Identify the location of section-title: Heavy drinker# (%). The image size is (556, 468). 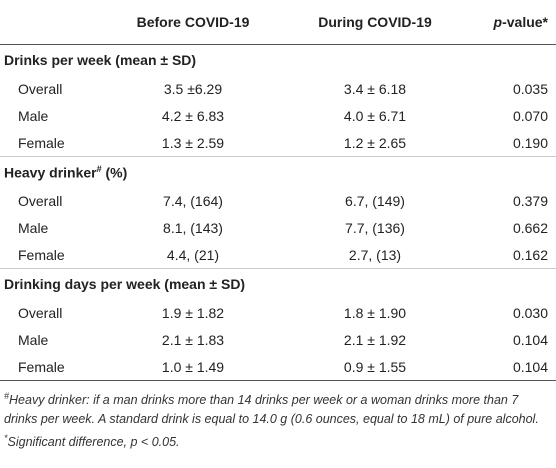
(278, 171).